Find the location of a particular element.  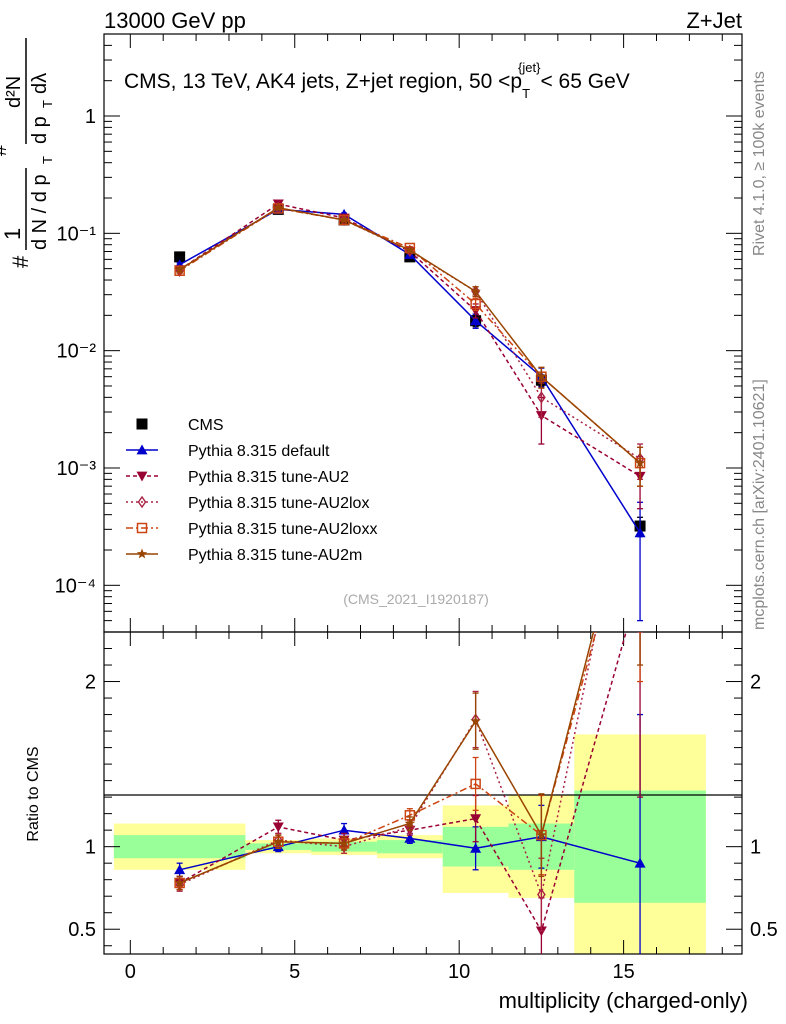

y-tick-label-1: 1 is located at coordinates (90, 117).